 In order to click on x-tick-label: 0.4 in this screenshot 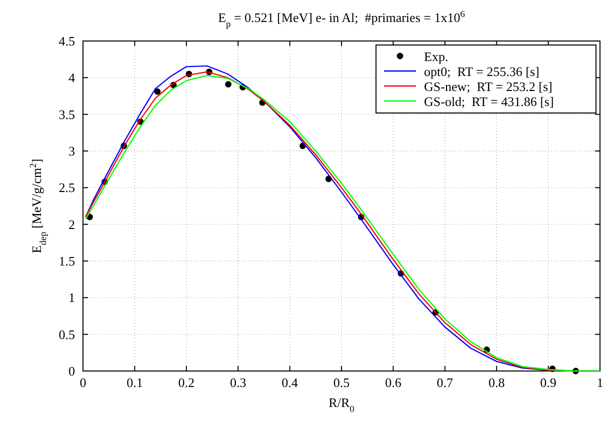, I will do `click(290, 382)`.